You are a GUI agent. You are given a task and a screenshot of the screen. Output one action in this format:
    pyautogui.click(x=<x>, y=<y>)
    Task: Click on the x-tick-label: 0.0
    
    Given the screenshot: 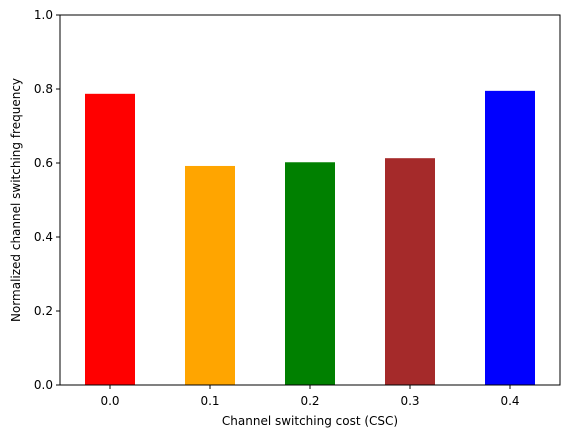 What is the action you would take?
    pyautogui.click(x=109, y=401)
    